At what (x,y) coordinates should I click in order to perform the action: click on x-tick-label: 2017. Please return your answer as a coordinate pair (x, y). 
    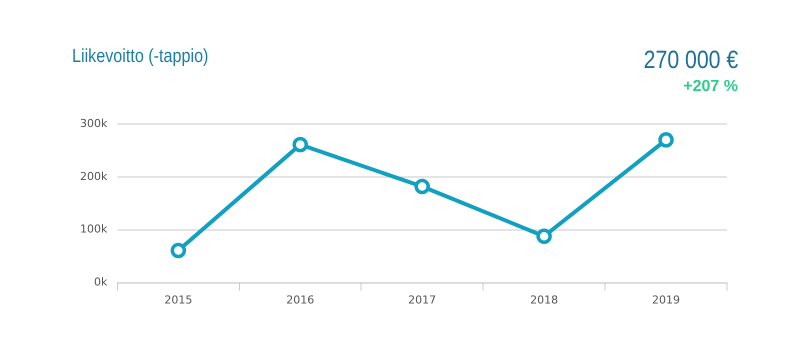
    Looking at the image, I should click on (422, 299).